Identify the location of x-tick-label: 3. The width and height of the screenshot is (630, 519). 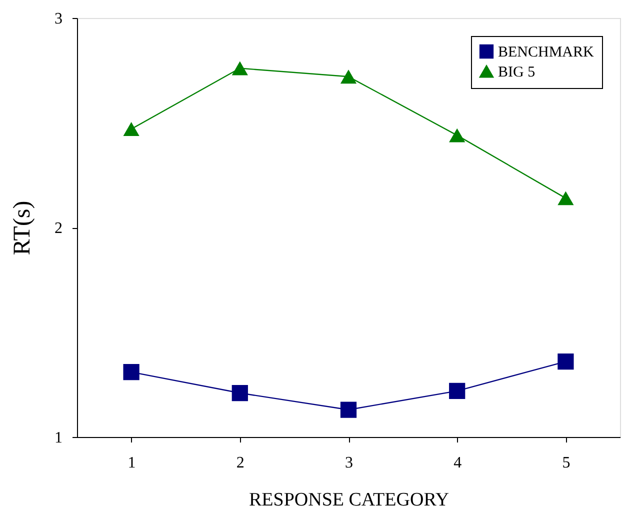
(349, 463).